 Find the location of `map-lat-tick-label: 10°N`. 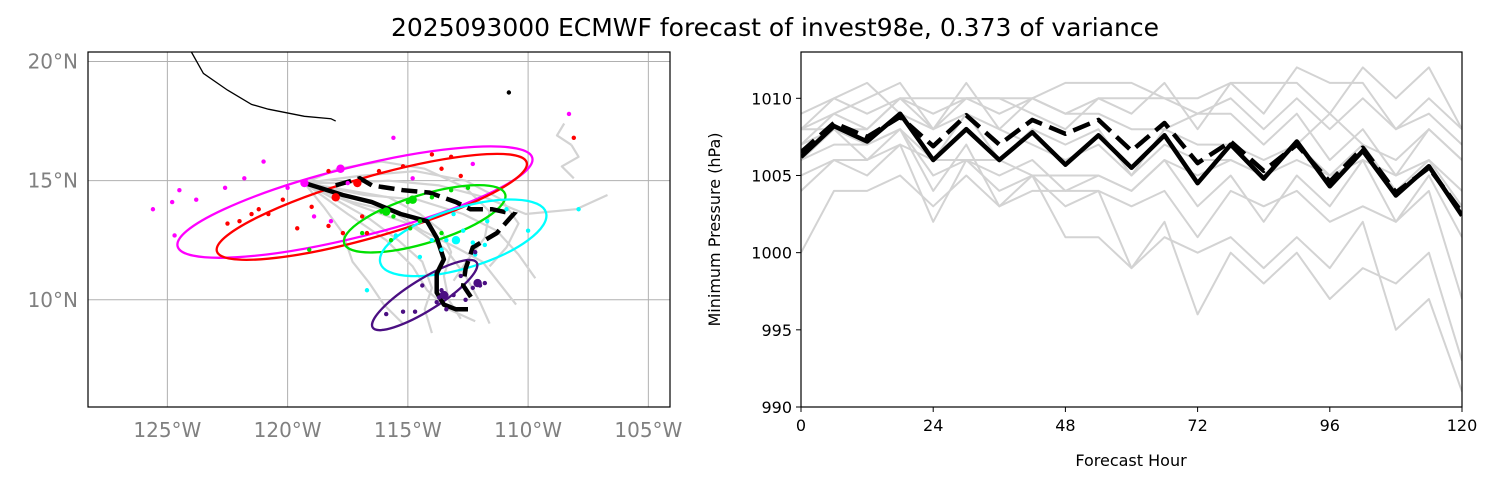

map-lat-tick-label: 10°N is located at coordinates (53, 300).